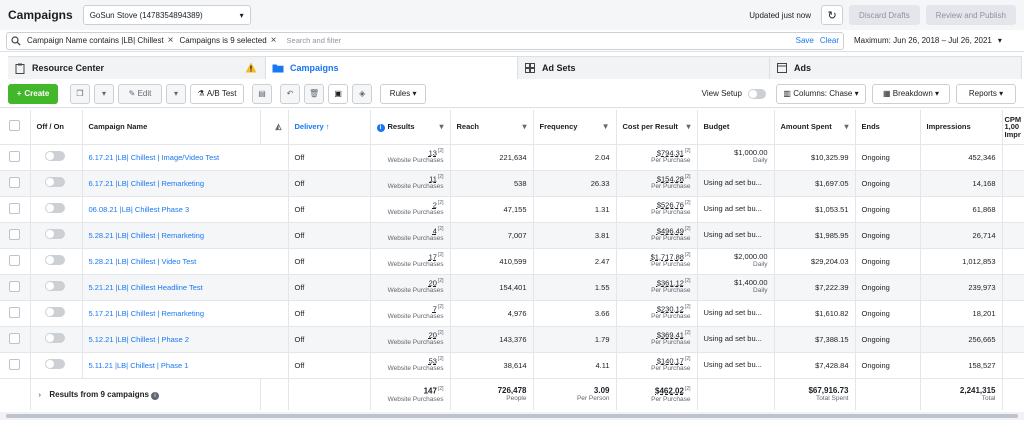 The height and width of the screenshot is (423, 1024). What do you see at coordinates (142, 261) in the screenshot?
I see `campaign-name-link: 5.28.21 |LB| Chillest | Video Test` at bounding box center [142, 261].